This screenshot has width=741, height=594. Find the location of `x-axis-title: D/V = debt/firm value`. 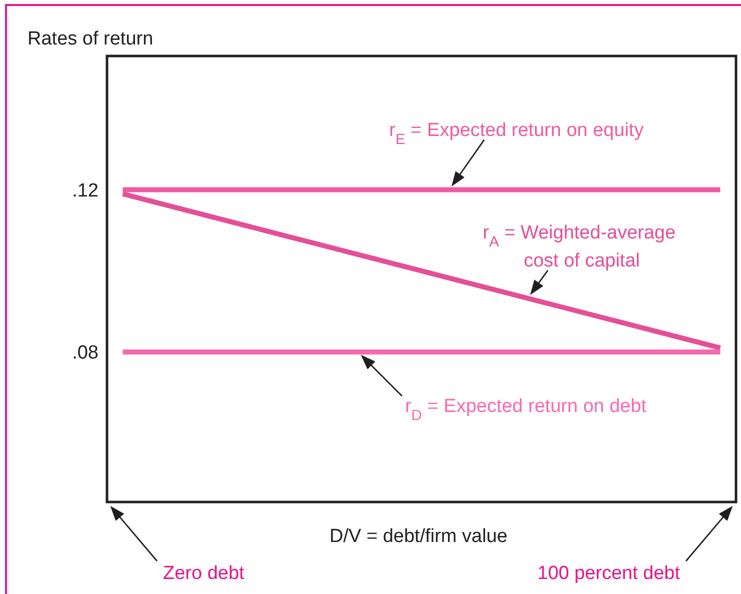

x-axis-title: D/V = debt/firm value is located at coordinates (419, 536).